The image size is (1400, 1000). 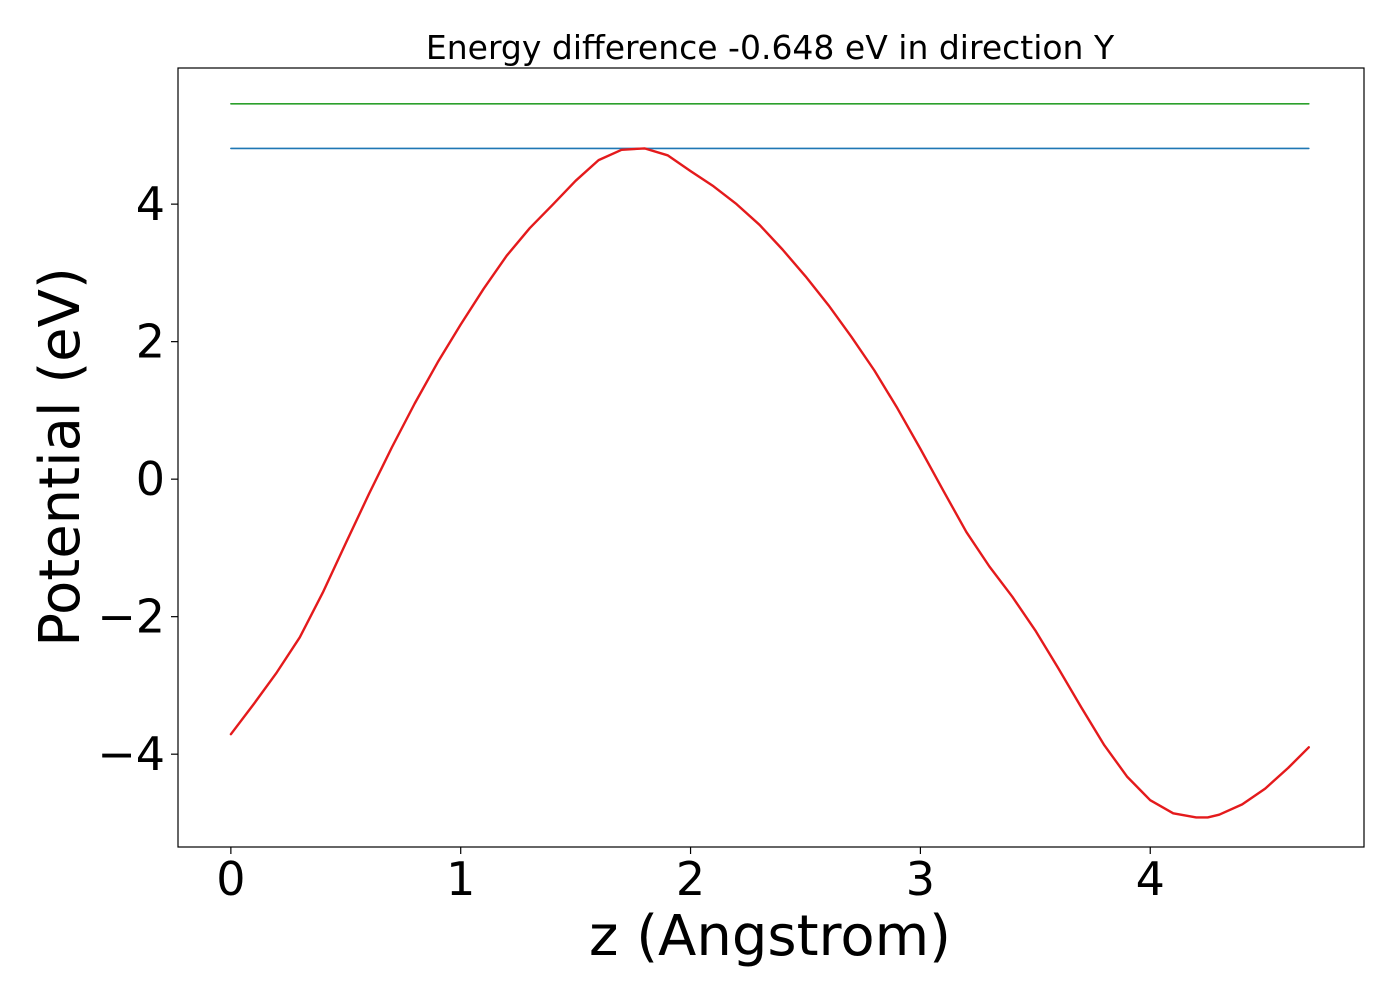 What do you see at coordinates (1150, 879) in the screenshot?
I see `x-tick-label: 4` at bounding box center [1150, 879].